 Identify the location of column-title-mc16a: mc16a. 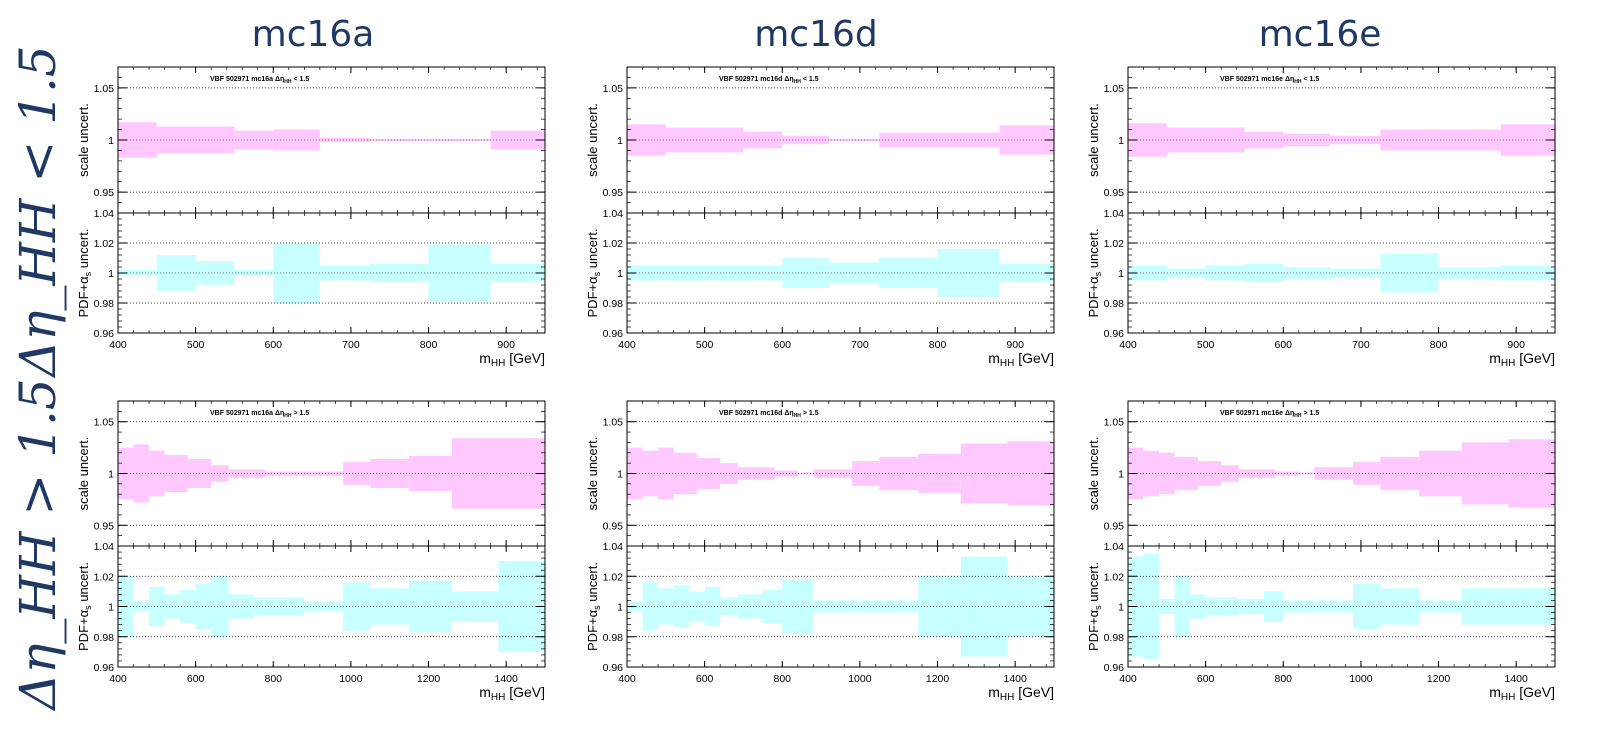
(313, 34).